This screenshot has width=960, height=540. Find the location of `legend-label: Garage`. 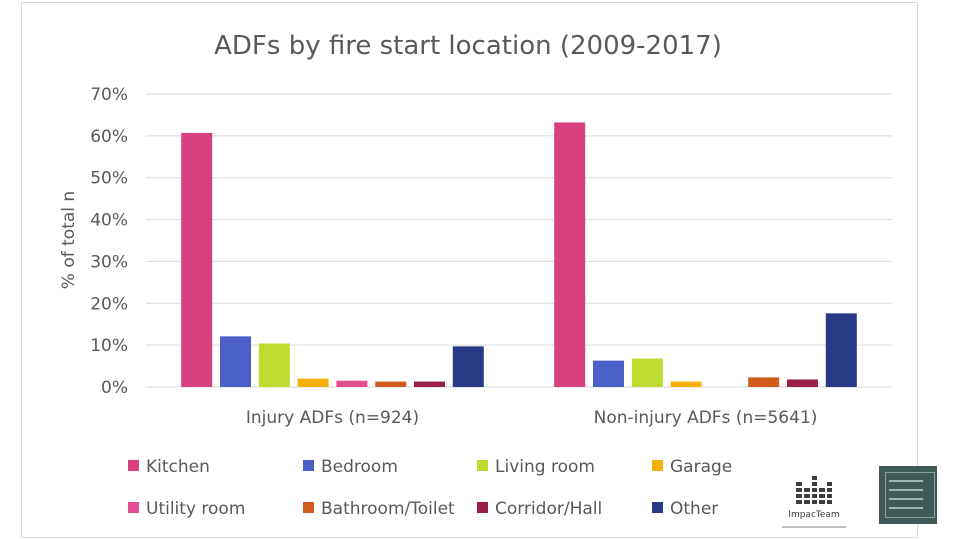

legend-label: Garage is located at coordinates (701, 467).